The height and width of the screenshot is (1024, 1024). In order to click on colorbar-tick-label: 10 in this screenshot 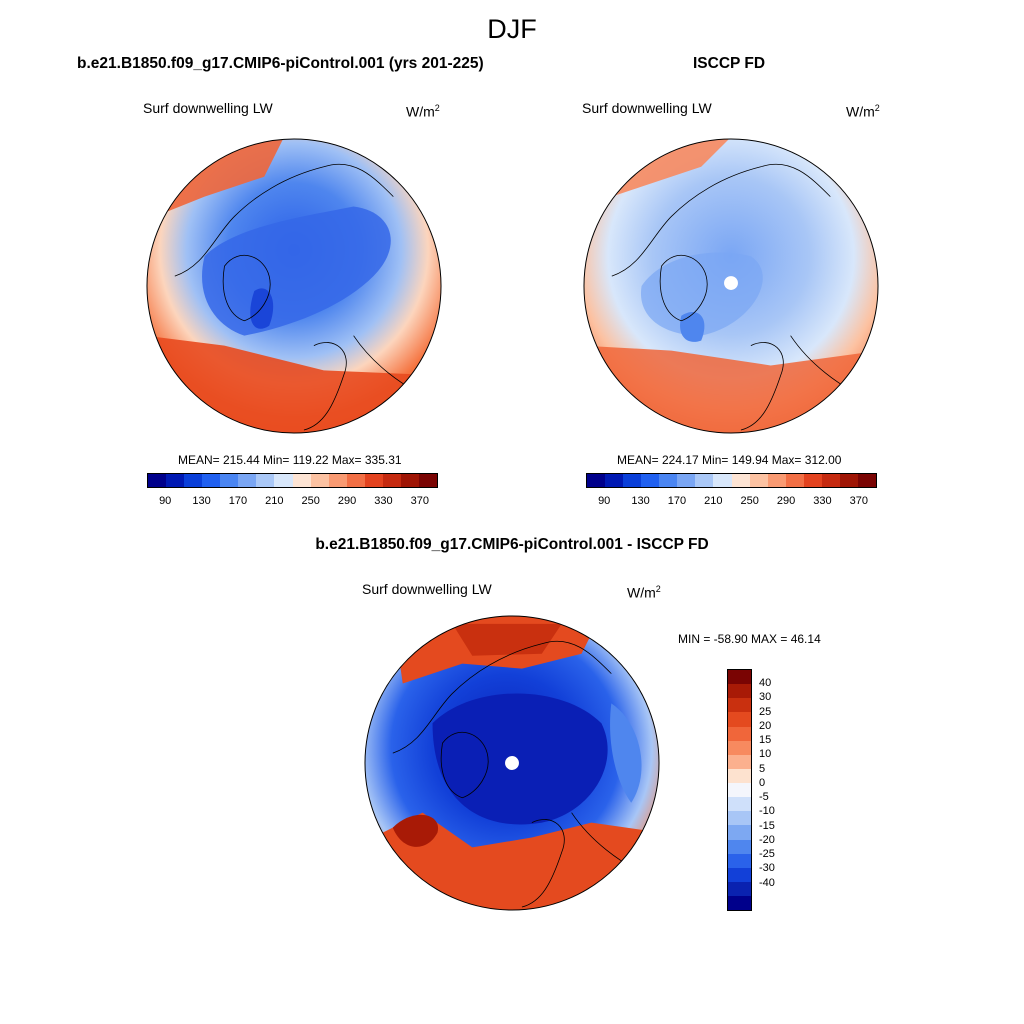, I will do `click(765, 754)`.